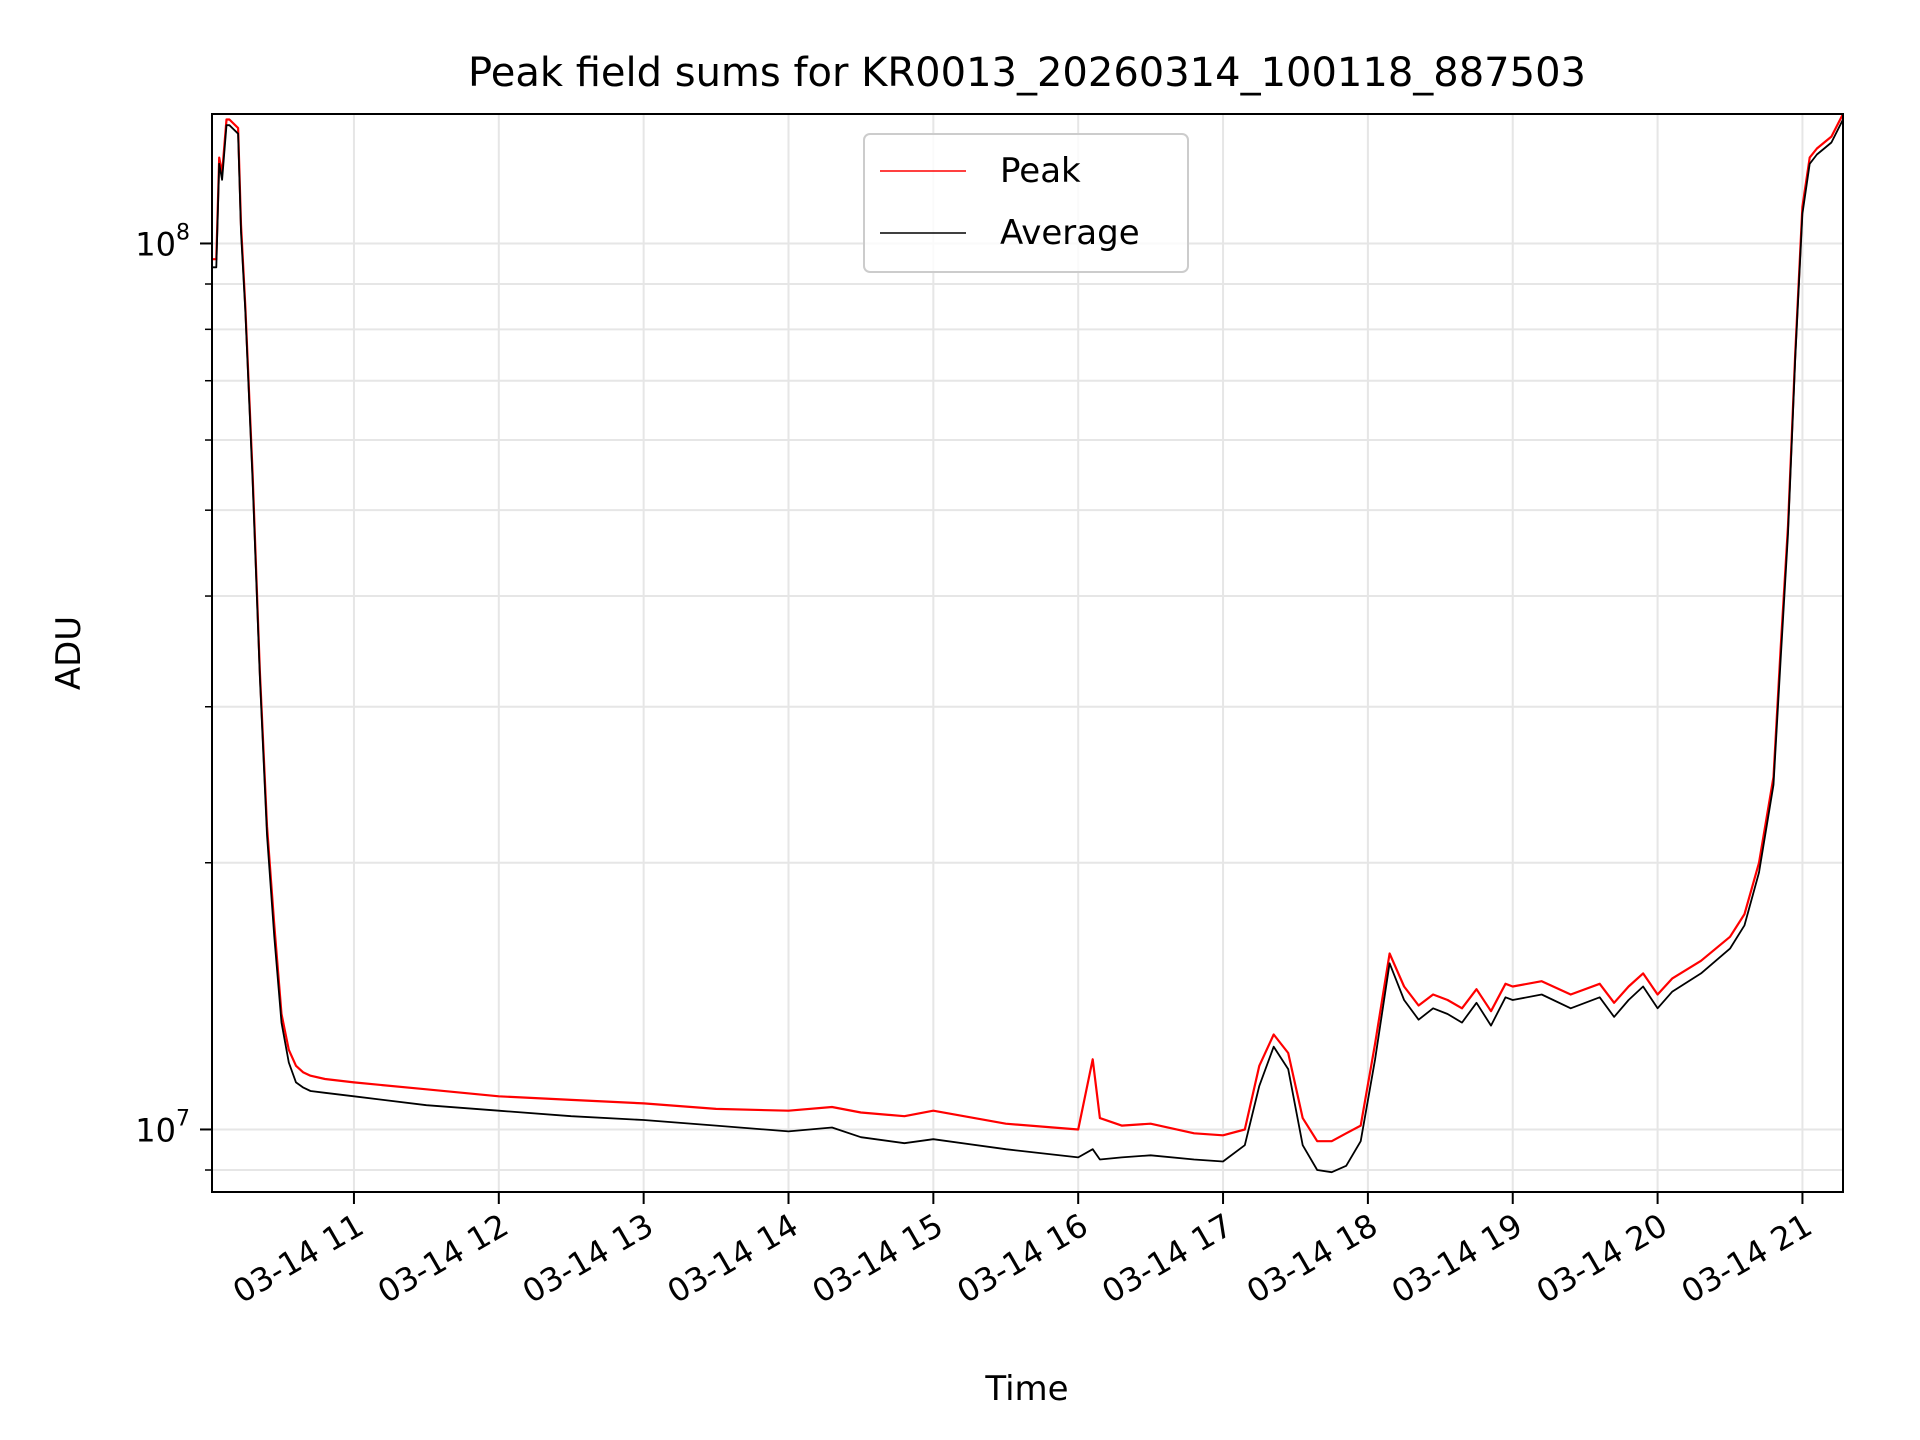  What do you see at coordinates (1040, 171) in the screenshot?
I see `legend-label-peak: Peak` at bounding box center [1040, 171].